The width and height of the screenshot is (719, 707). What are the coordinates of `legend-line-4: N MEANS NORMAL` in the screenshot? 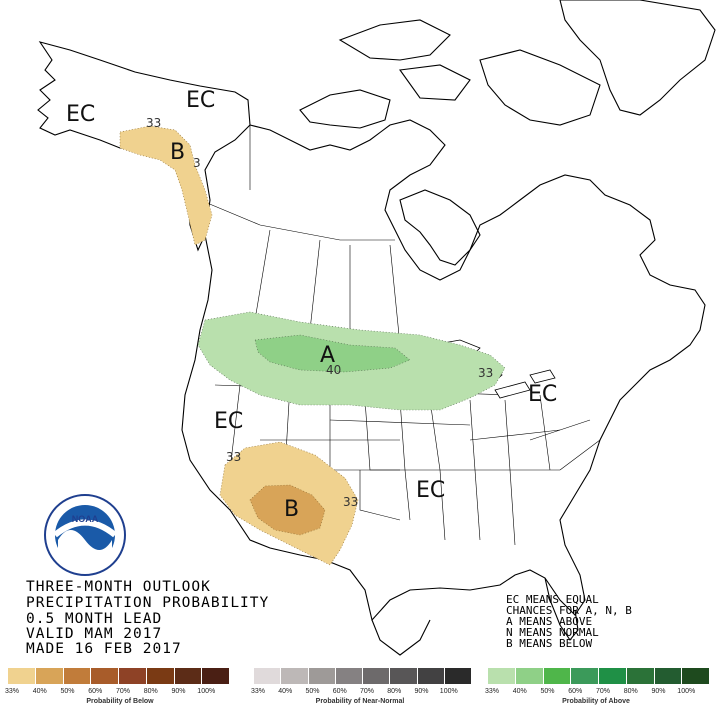 It's located at (552, 632).